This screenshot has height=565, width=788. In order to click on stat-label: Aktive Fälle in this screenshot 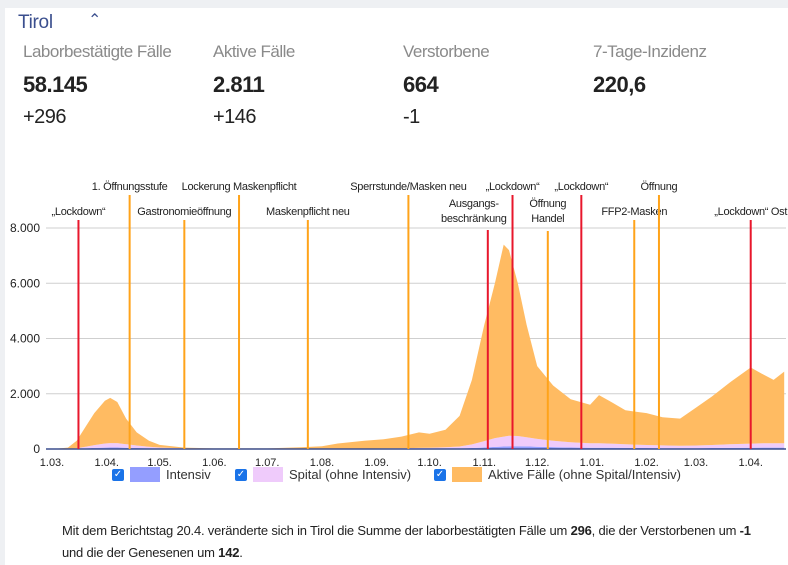, I will do `click(254, 51)`.